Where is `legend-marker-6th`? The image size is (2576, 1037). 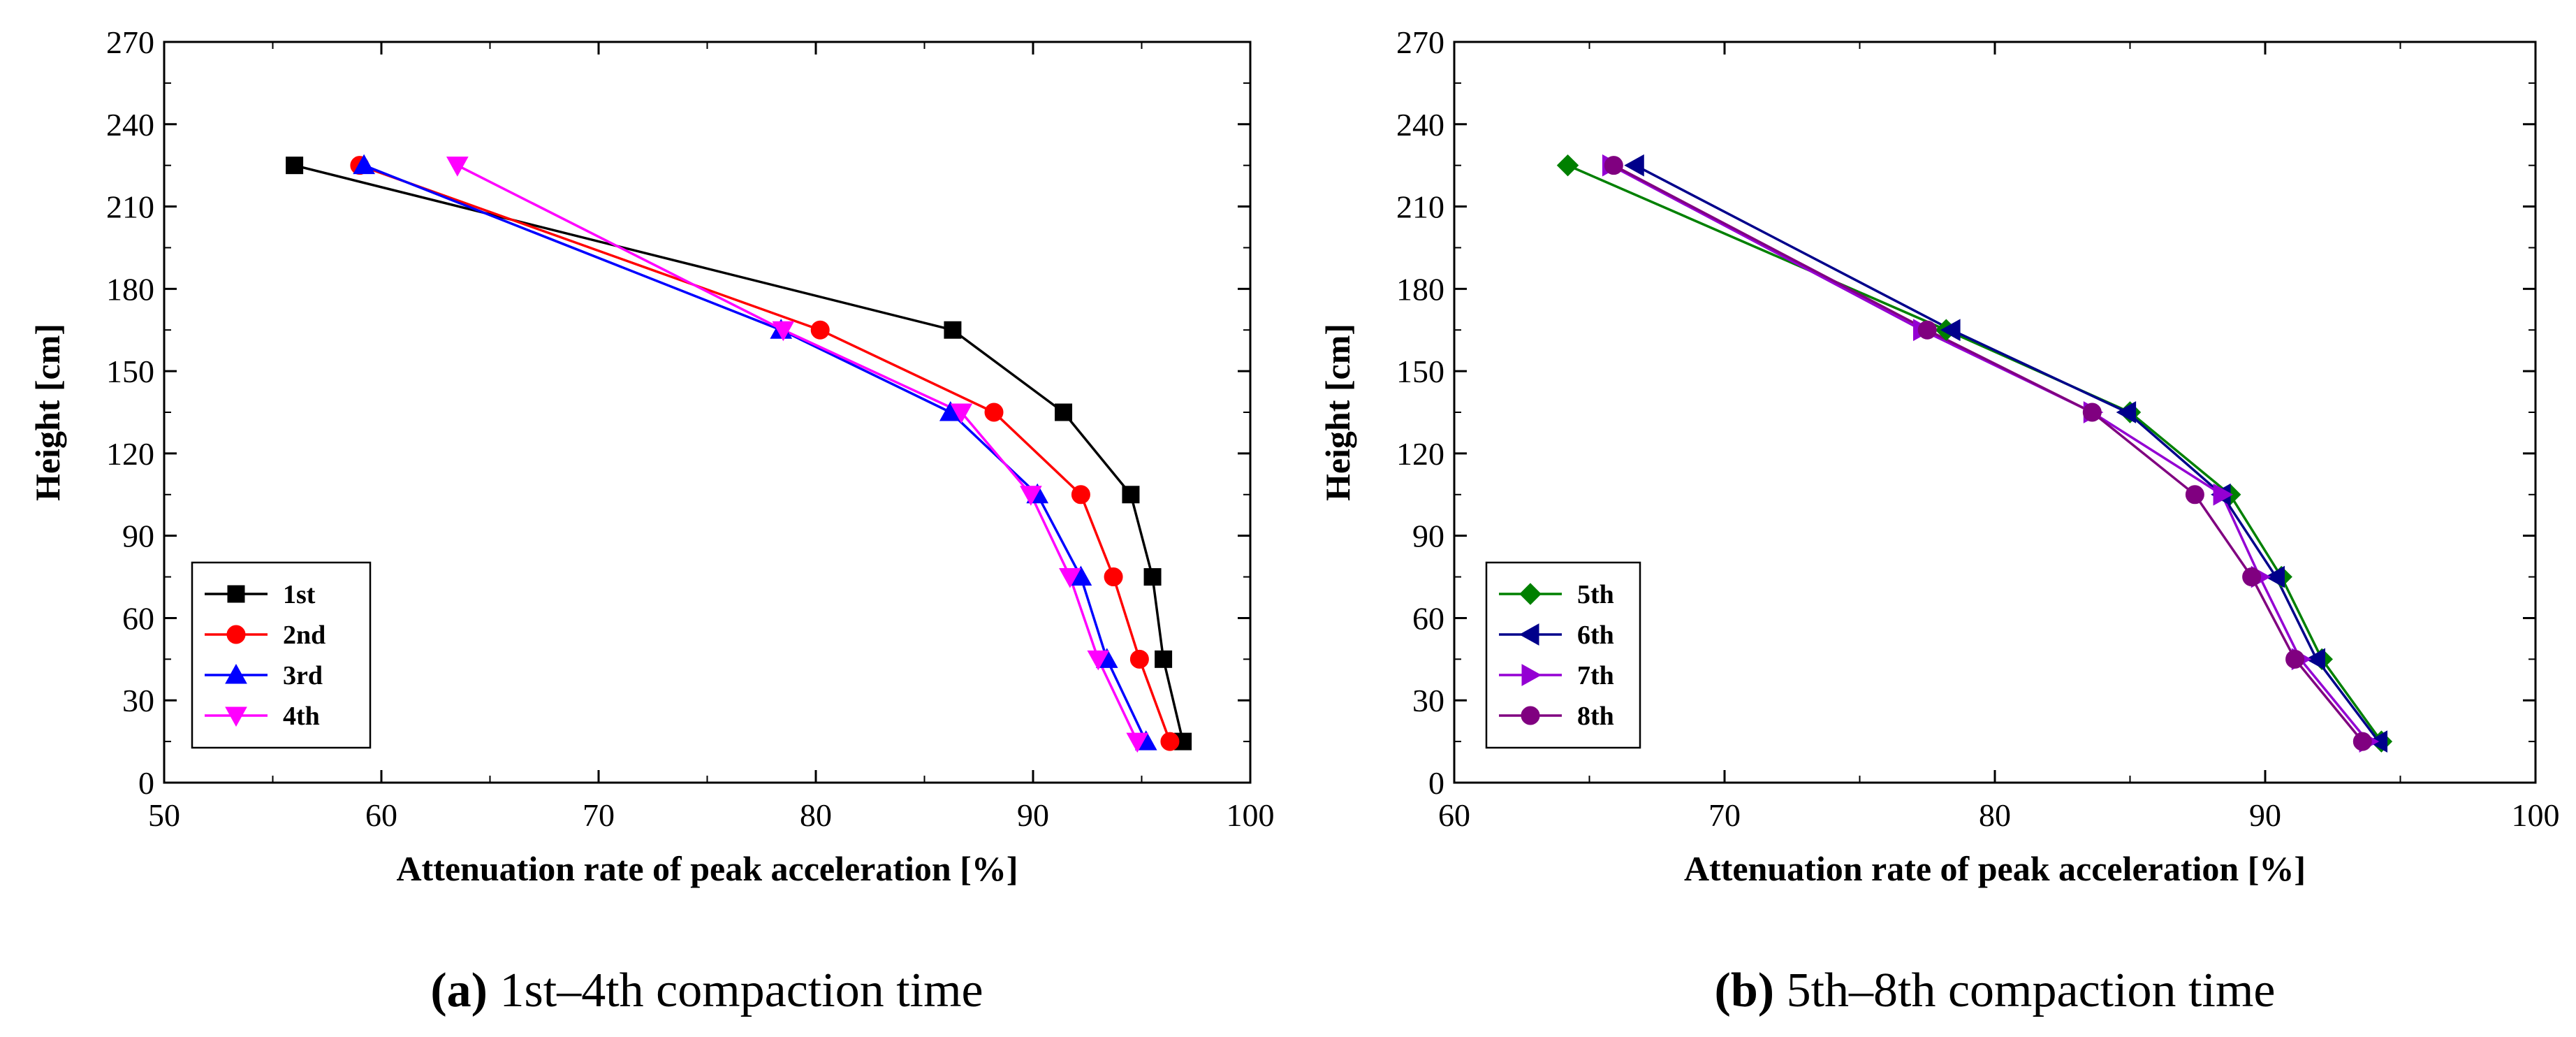
legend-marker-6th is located at coordinates (1528, 634).